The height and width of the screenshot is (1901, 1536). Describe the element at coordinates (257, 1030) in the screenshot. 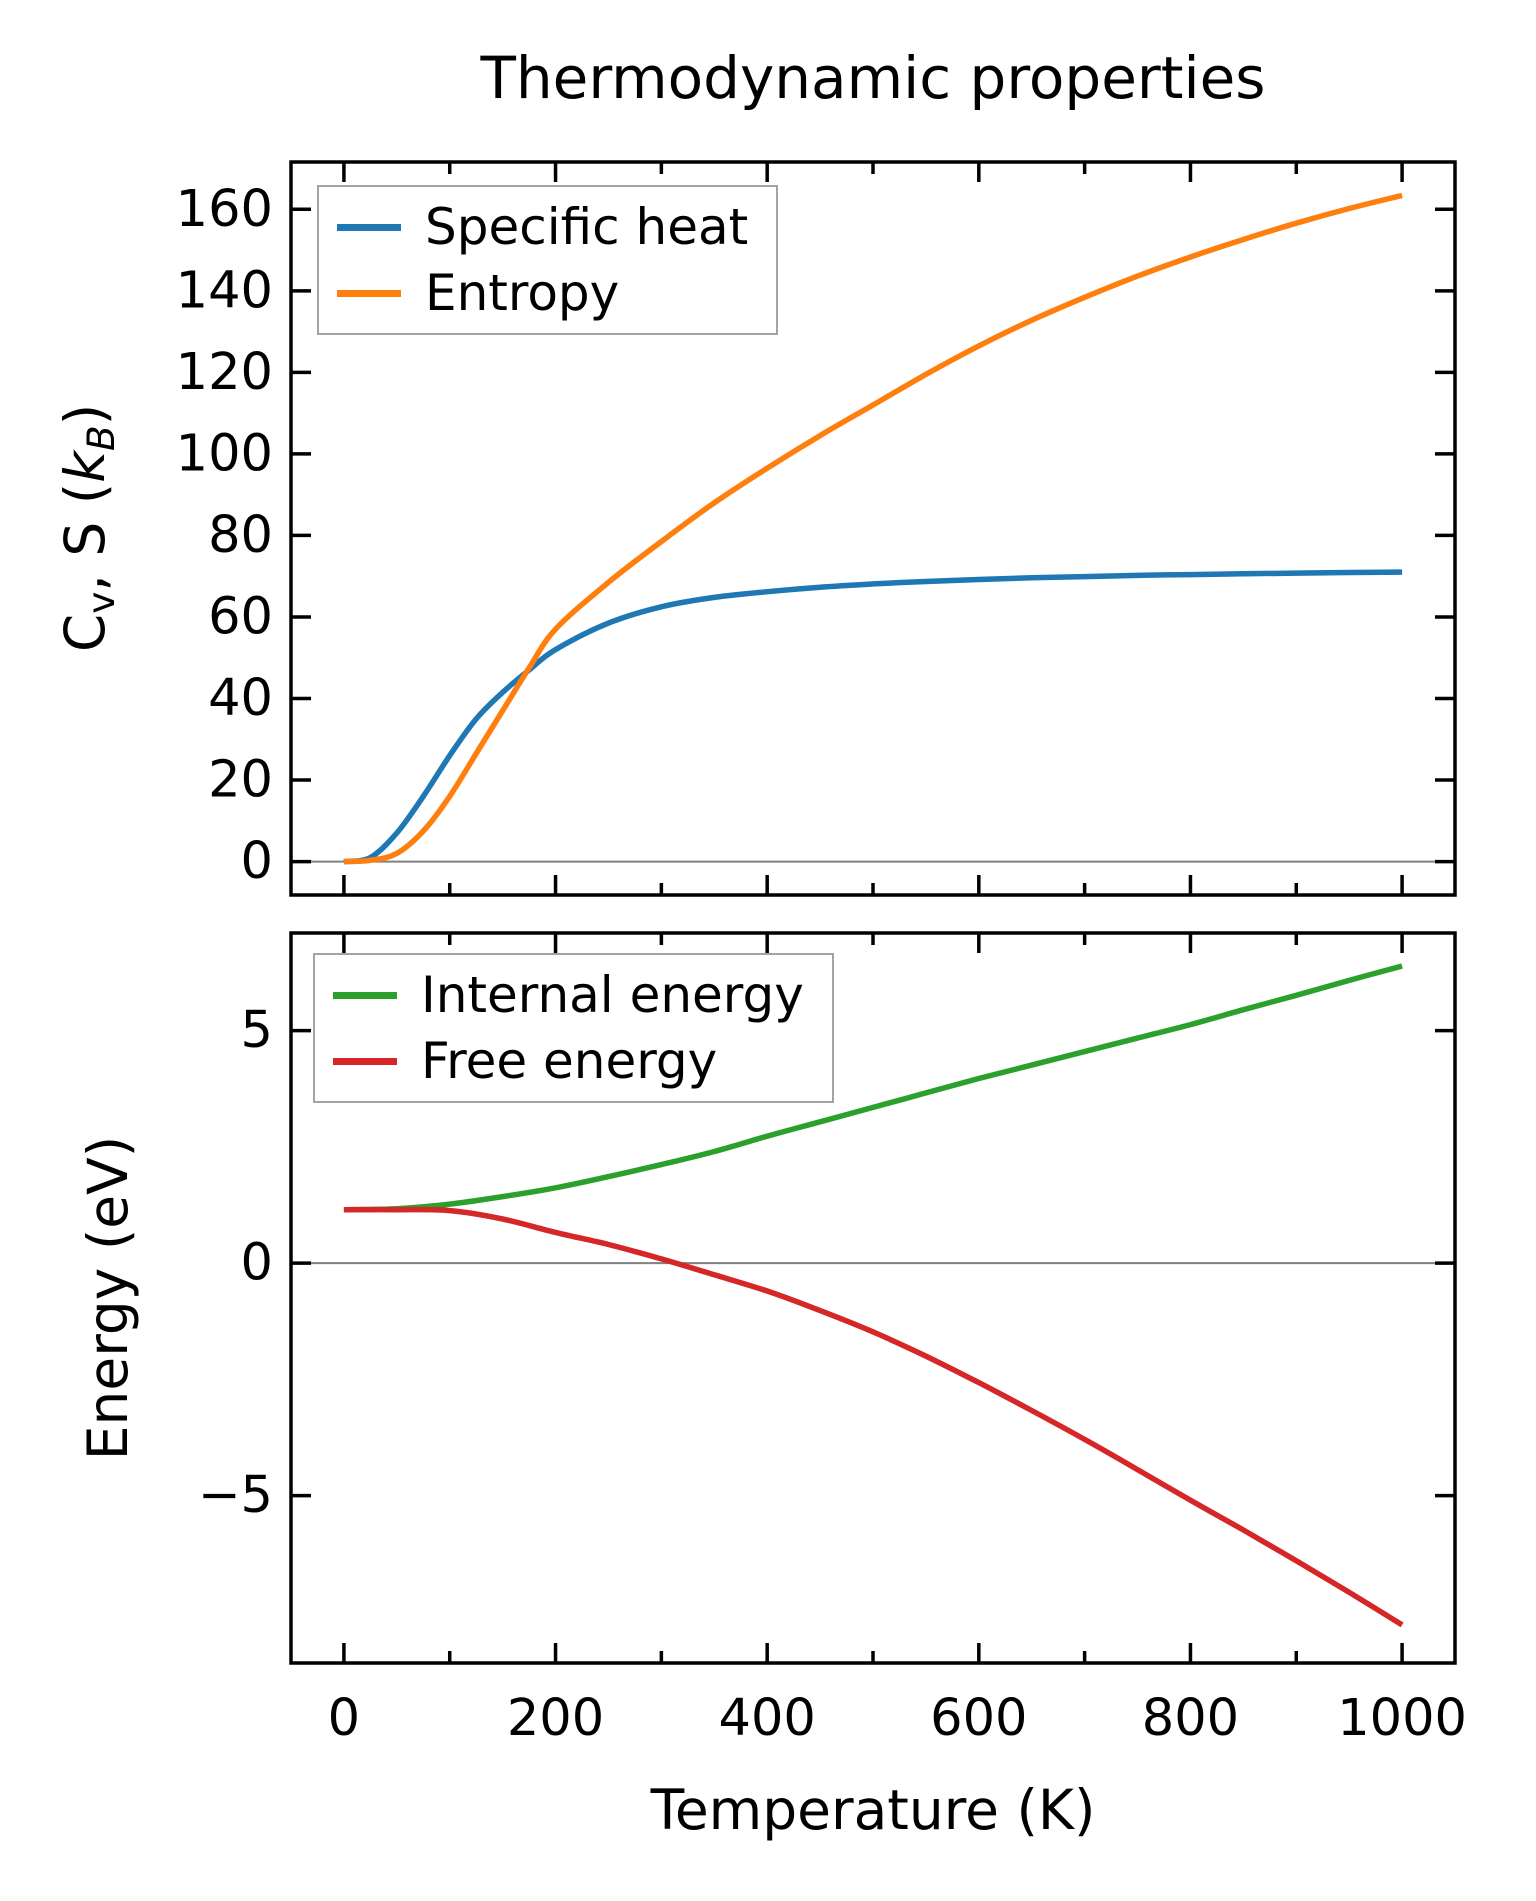

I see `y-tick-label: 5` at that location.